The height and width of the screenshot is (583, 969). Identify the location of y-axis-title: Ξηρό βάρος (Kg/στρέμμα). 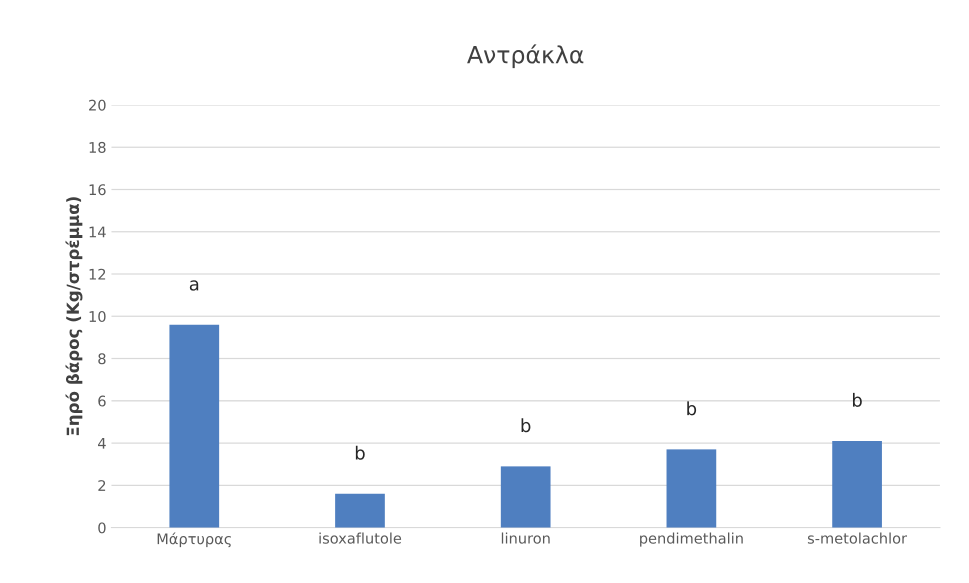
(74, 316).